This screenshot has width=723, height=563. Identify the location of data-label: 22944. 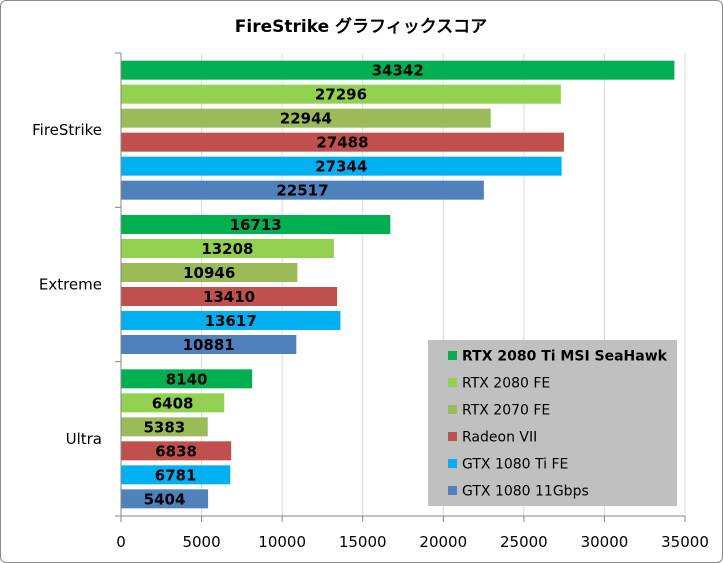
(306, 119).